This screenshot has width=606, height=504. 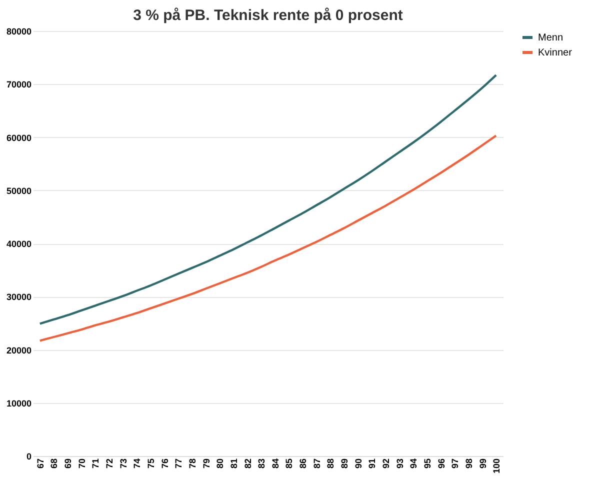 I want to click on x-tick-label: 86, so click(x=303, y=463).